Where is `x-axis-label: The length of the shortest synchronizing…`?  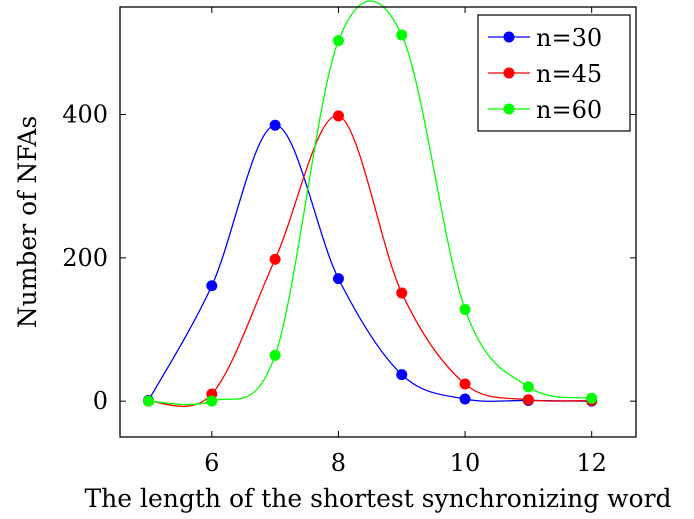 x-axis-label: The length of the shortest synchronizing… is located at coordinates (377, 498).